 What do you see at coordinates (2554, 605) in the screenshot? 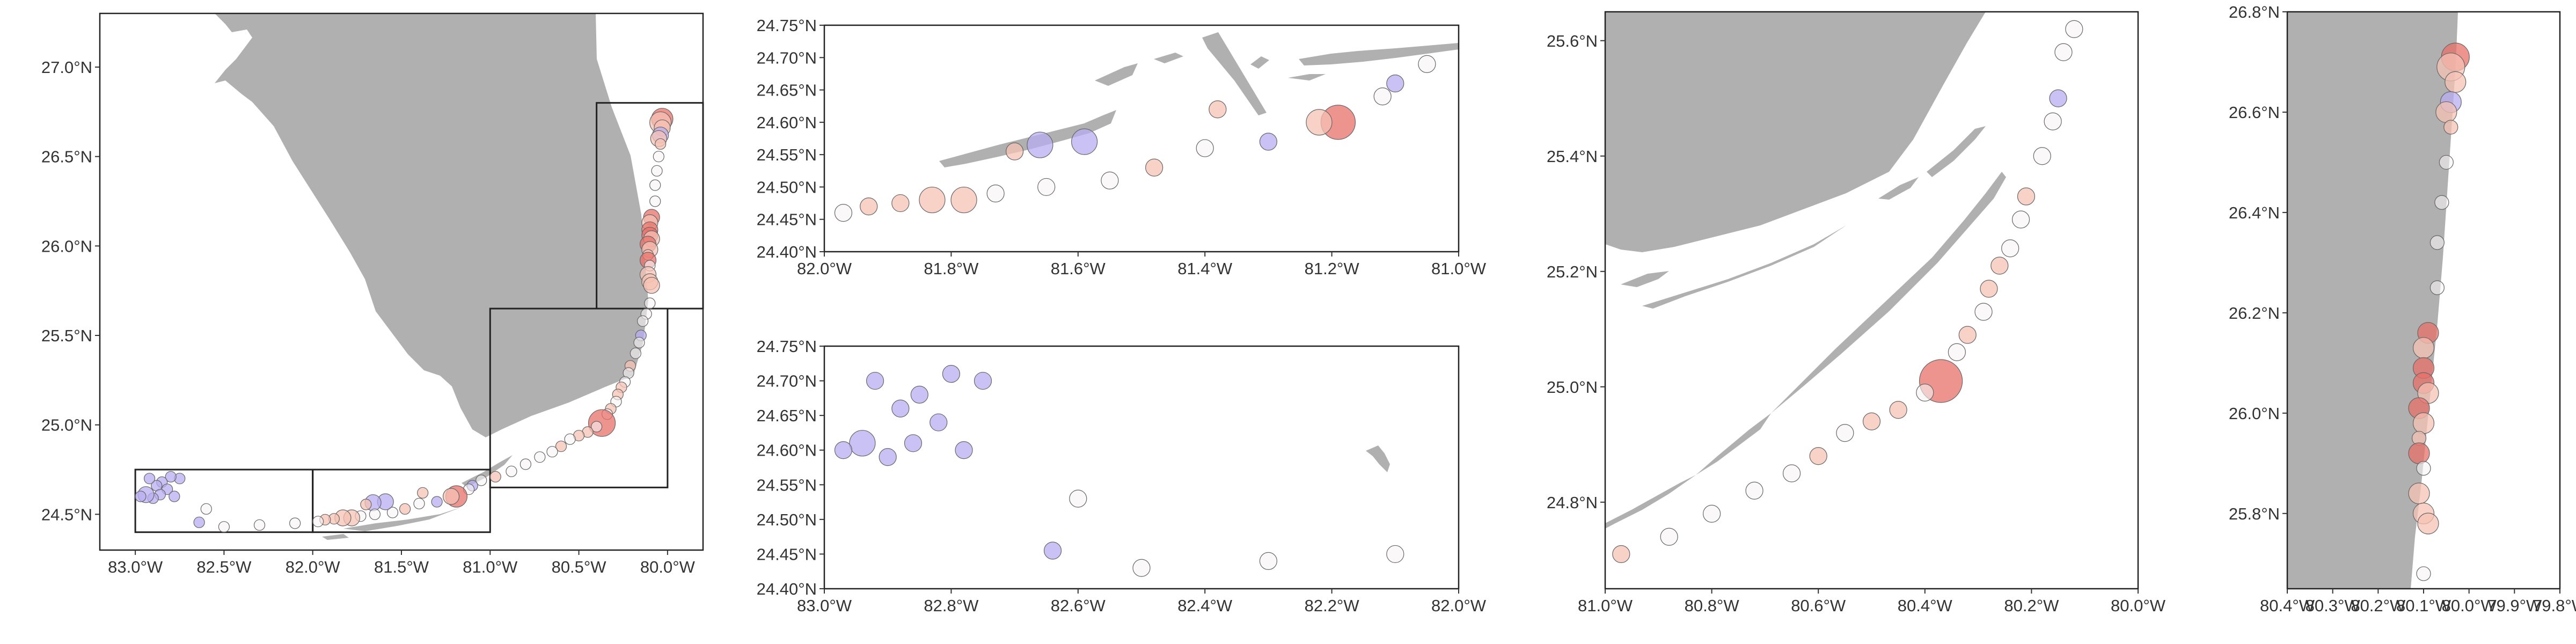
I see `x-tick-label: 79.8°W` at bounding box center [2554, 605].